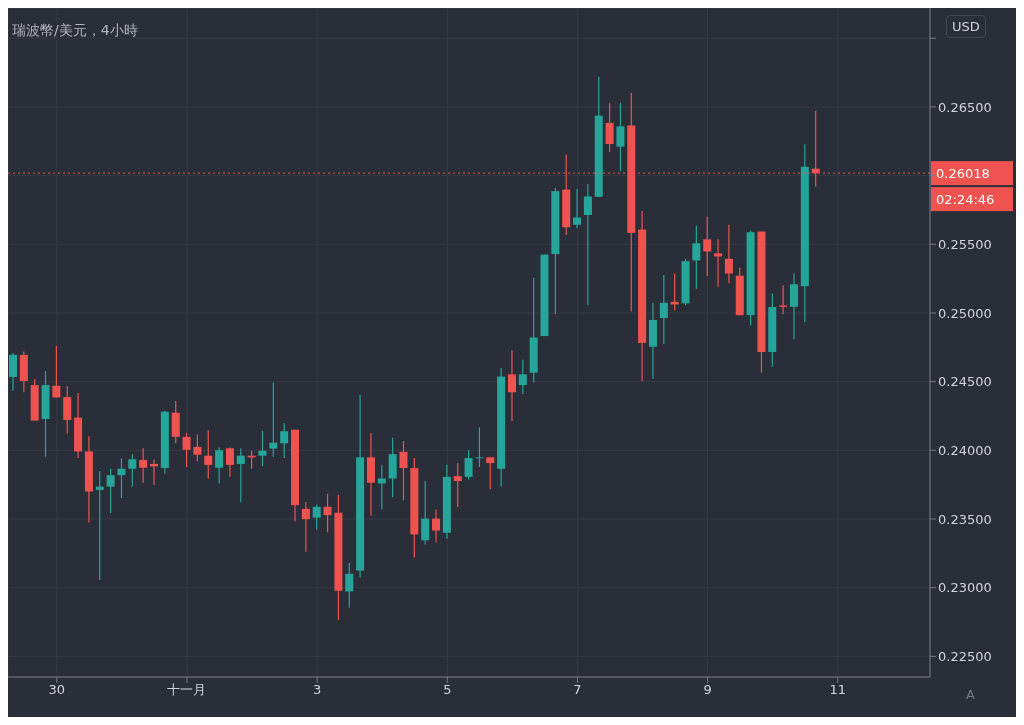  Describe the element at coordinates (965, 107) in the screenshot. I see `y-tick-label: 0.26500` at that location.